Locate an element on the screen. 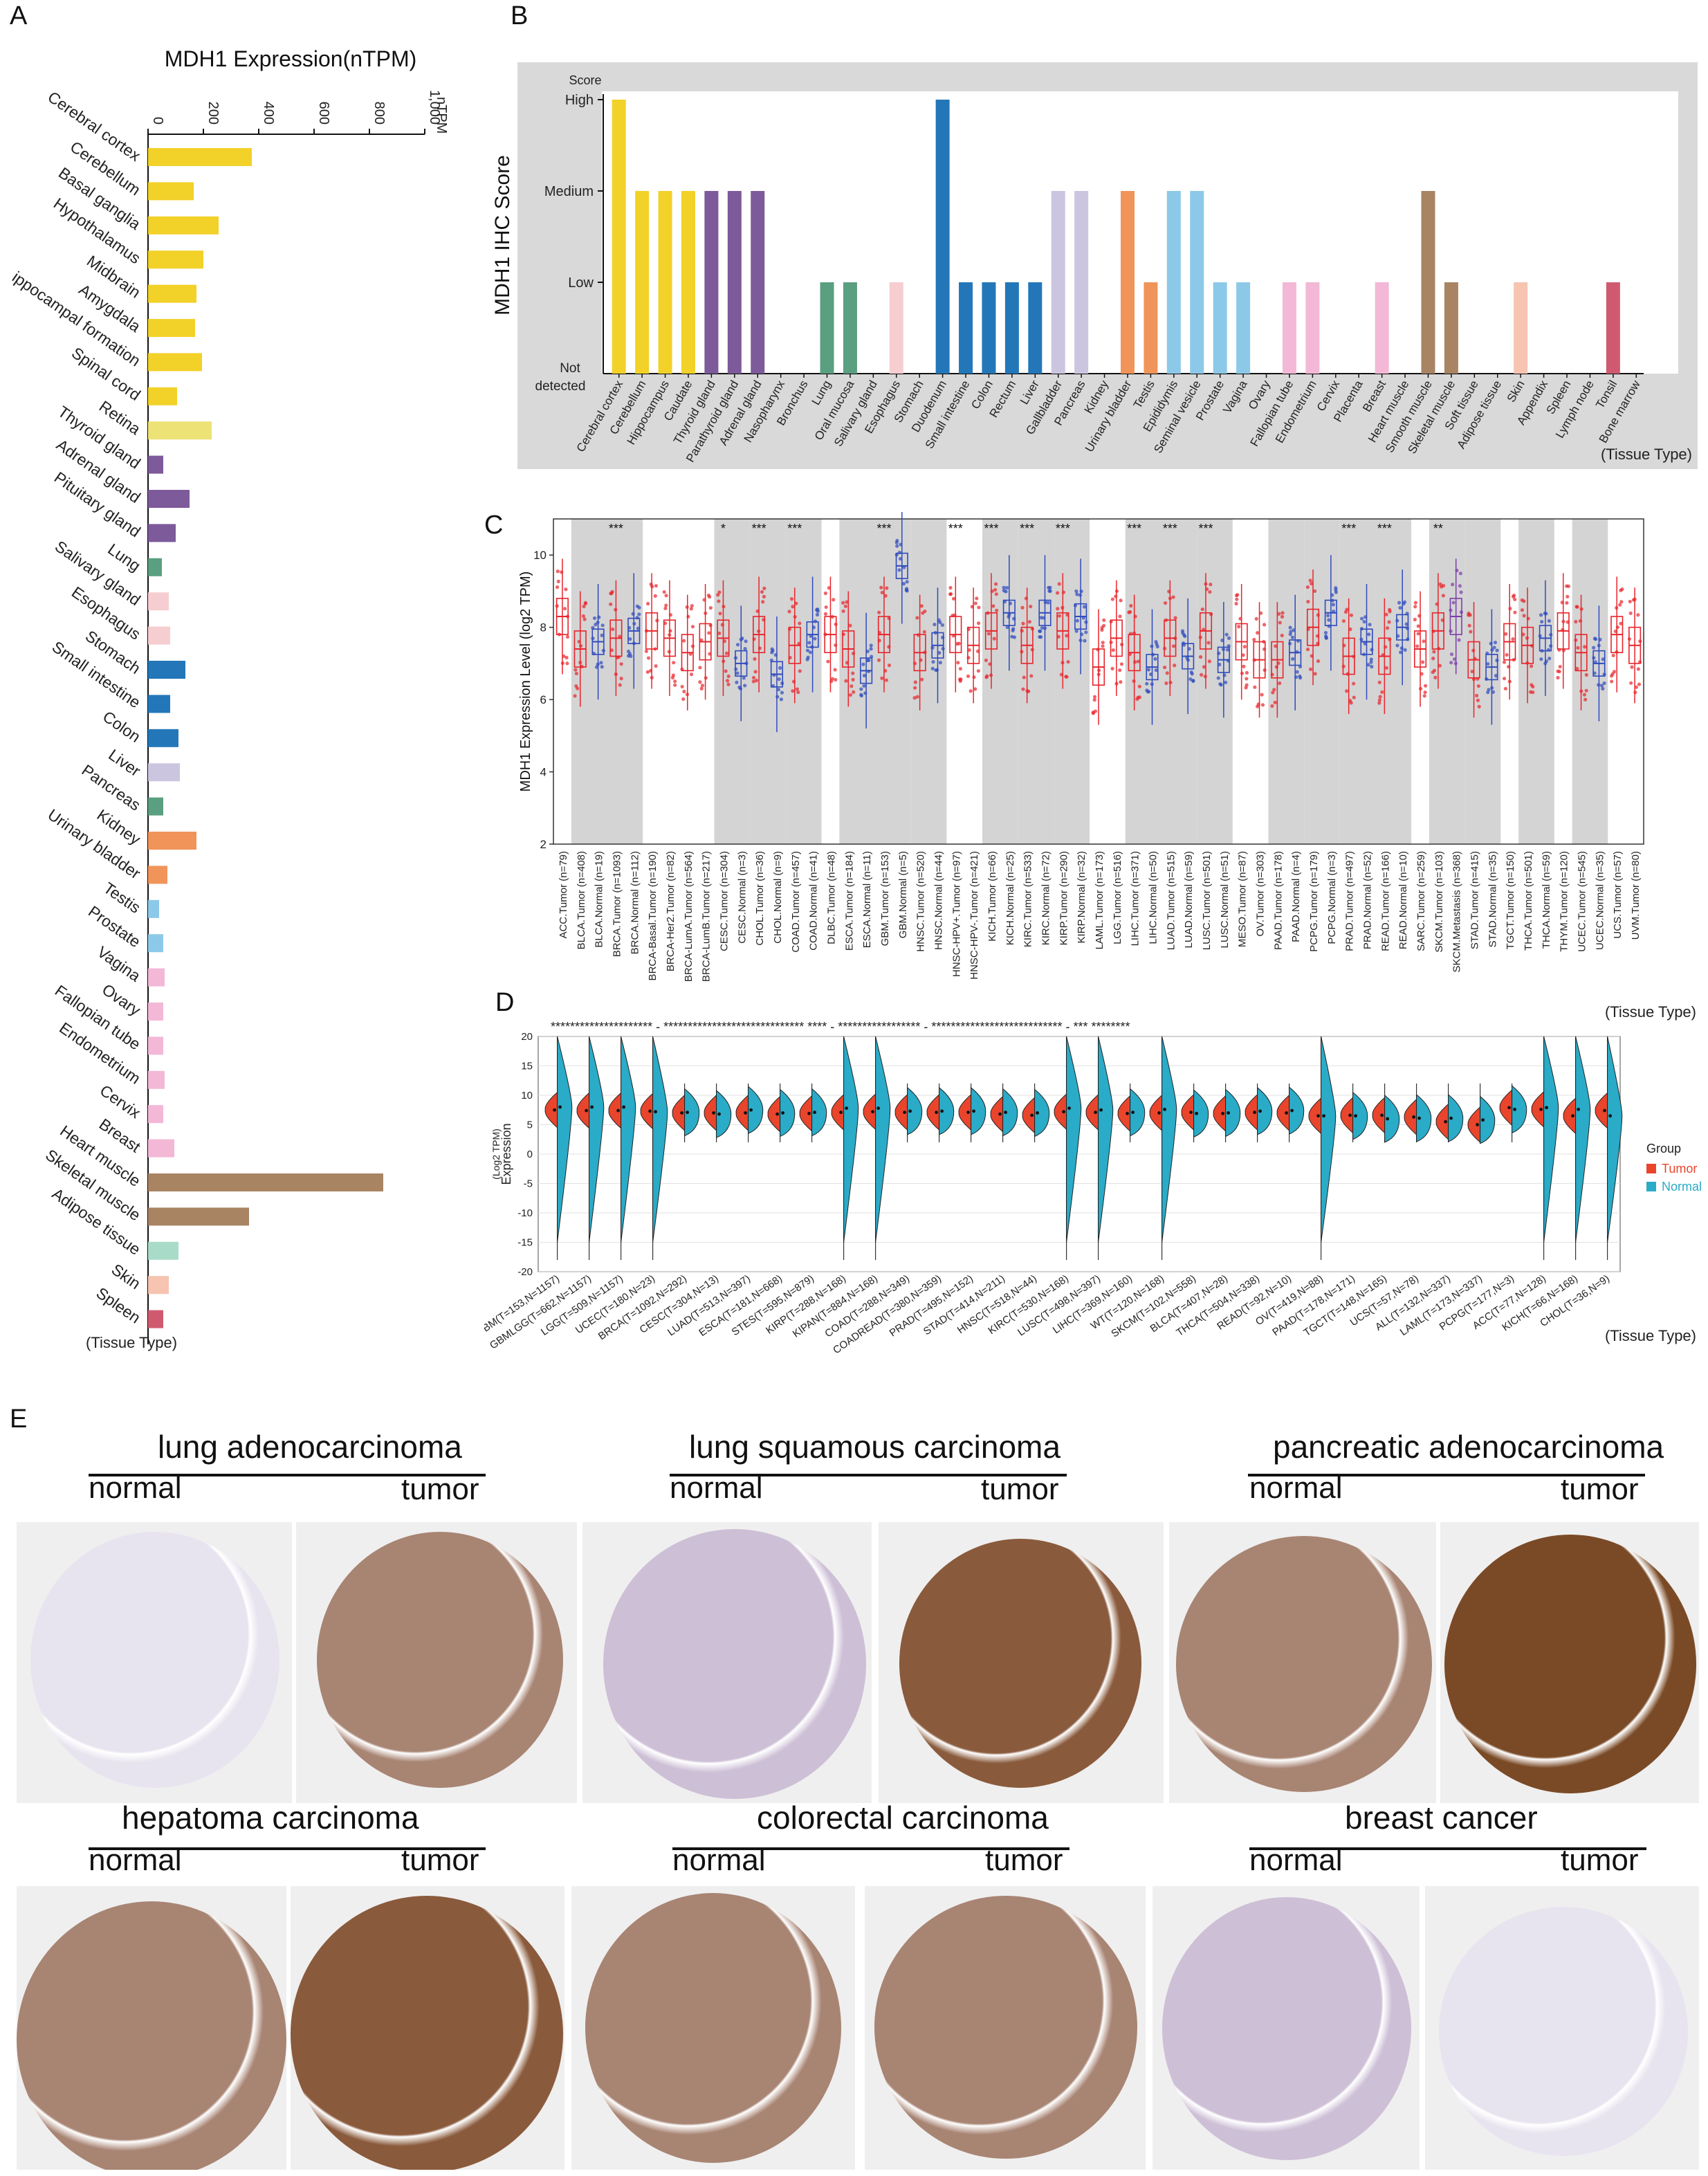 This screenshot has width=1708, height=2176. x-tick-label: 200 is located at coordinates (213, 113).